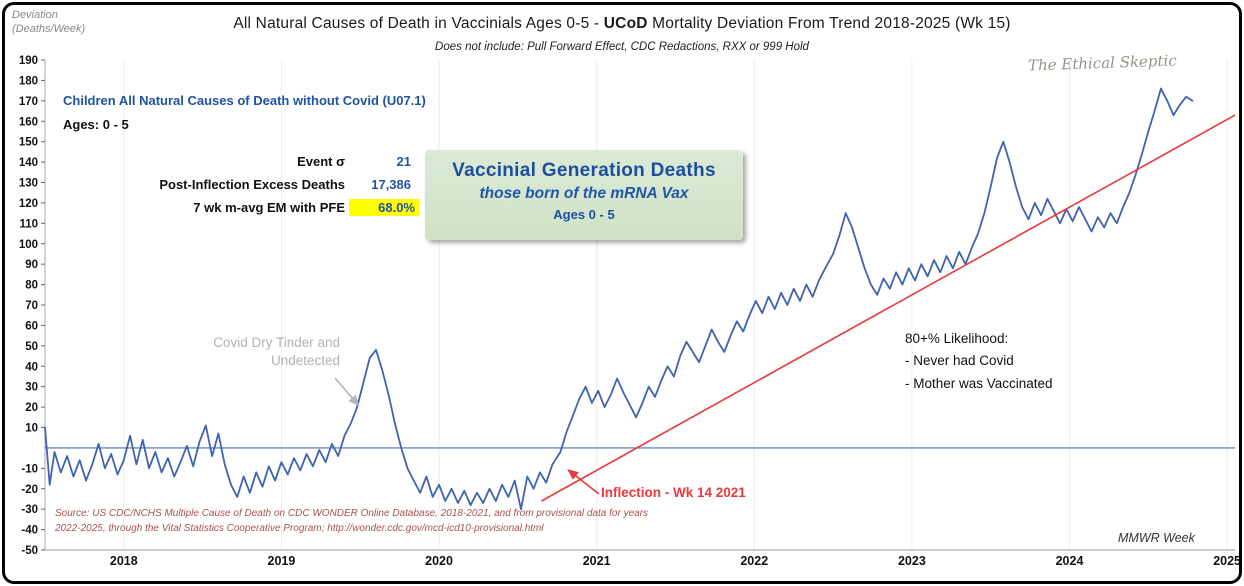  I want to click on y-tick-label: 10, so click(31, 429).